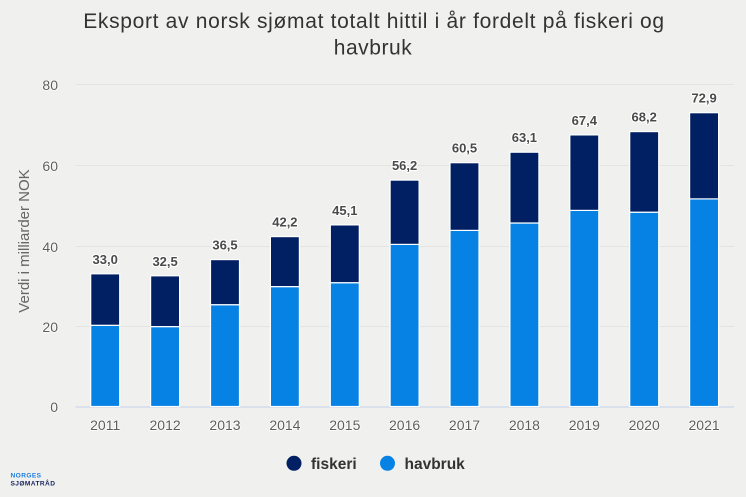 This screenshot has height=497, width=746. What do you see at coordinates (24, 240) in the screenshot?
I see `svg-text: Verdi i milliarder NOK` at bounding box center [24, 240].